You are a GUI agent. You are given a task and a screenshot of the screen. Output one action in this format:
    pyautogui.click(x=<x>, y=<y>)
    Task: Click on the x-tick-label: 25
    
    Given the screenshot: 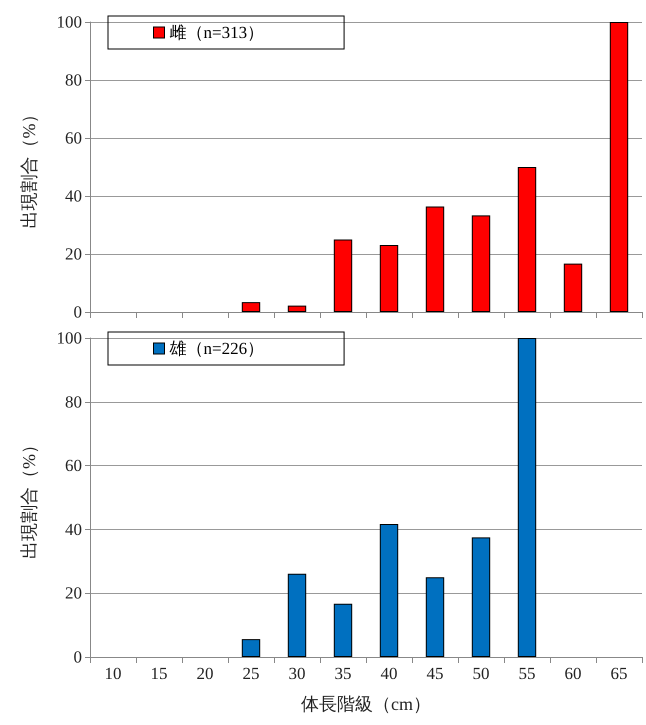 What is the action you would take?
    pyautogui.click(x=251, y=673)
    